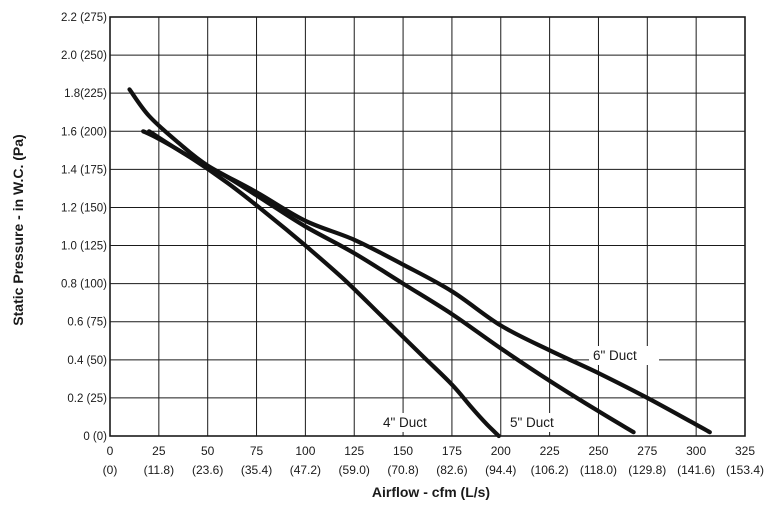  I want to click on y-tick-label: 1.0 (125), so click(84, 247).